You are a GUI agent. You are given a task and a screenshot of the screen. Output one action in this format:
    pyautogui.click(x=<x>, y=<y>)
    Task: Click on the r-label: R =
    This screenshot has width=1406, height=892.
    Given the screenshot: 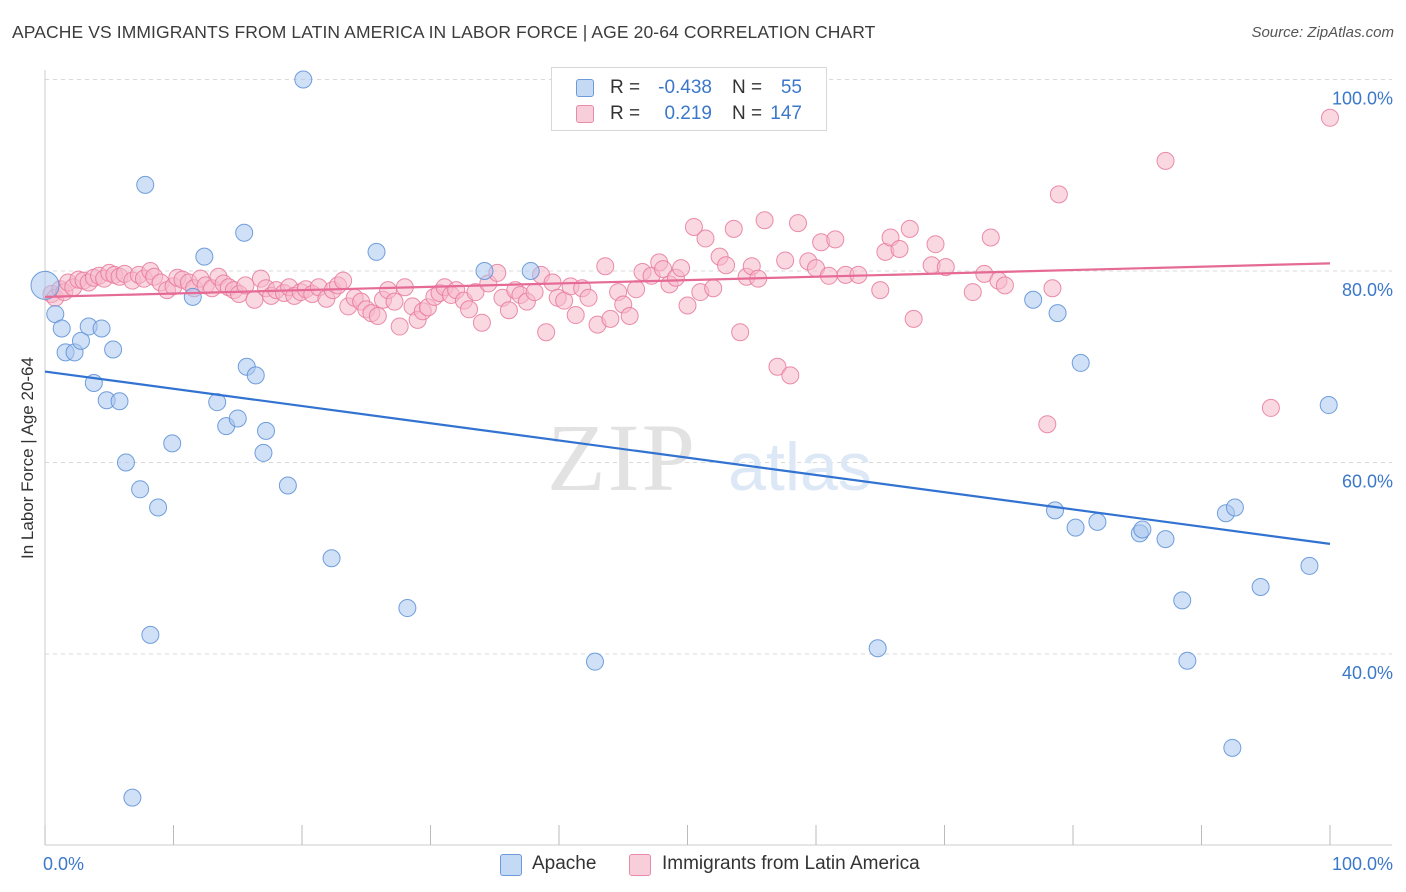 What is the action you would take?
    pyautogui.click(x=625, y=87)
    